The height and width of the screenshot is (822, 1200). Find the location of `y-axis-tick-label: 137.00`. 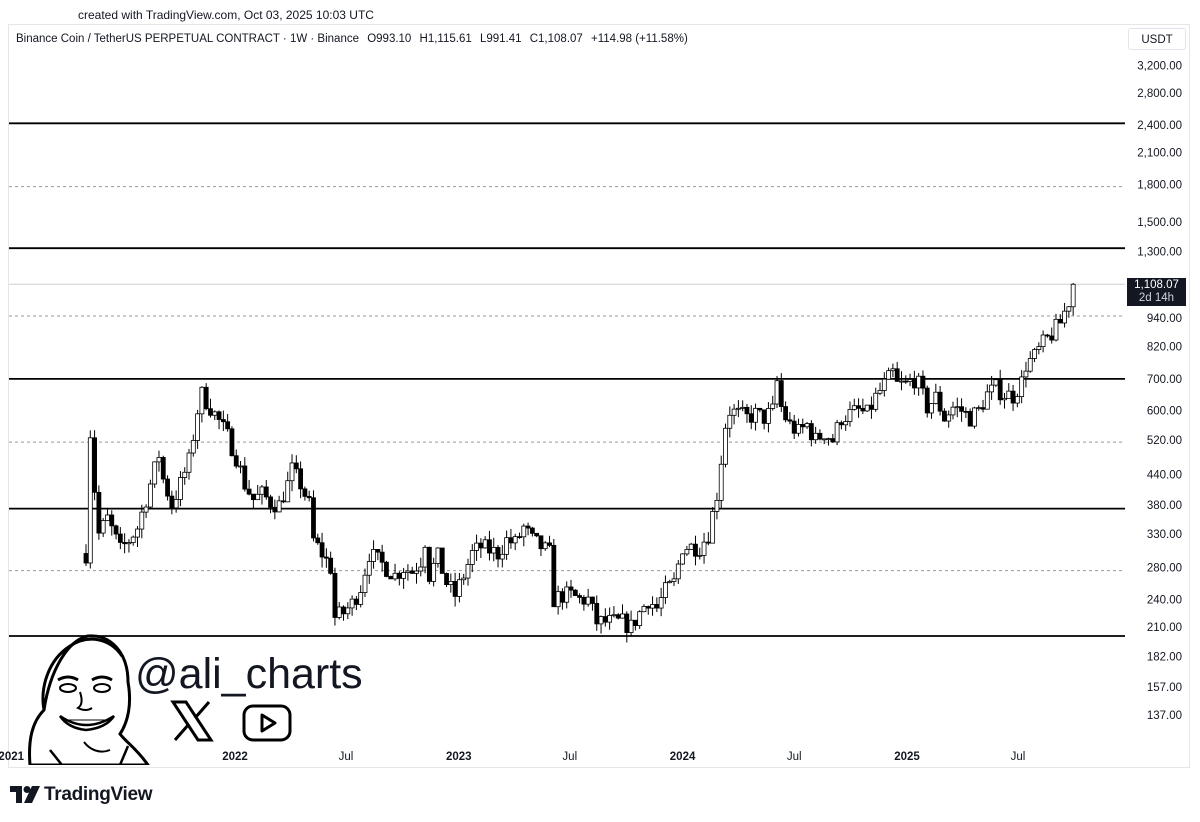

y-axis-tick-label: 137.00 is located at coordinates (1164, 716).